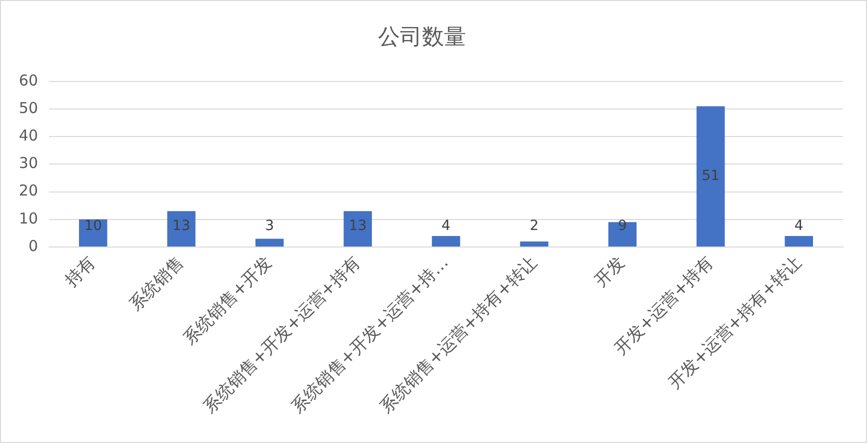  What do you see at coordinates (157, 283) in the screenshot?
I see `x-tick-label: 系统销售` at bounding box center [157, 283].